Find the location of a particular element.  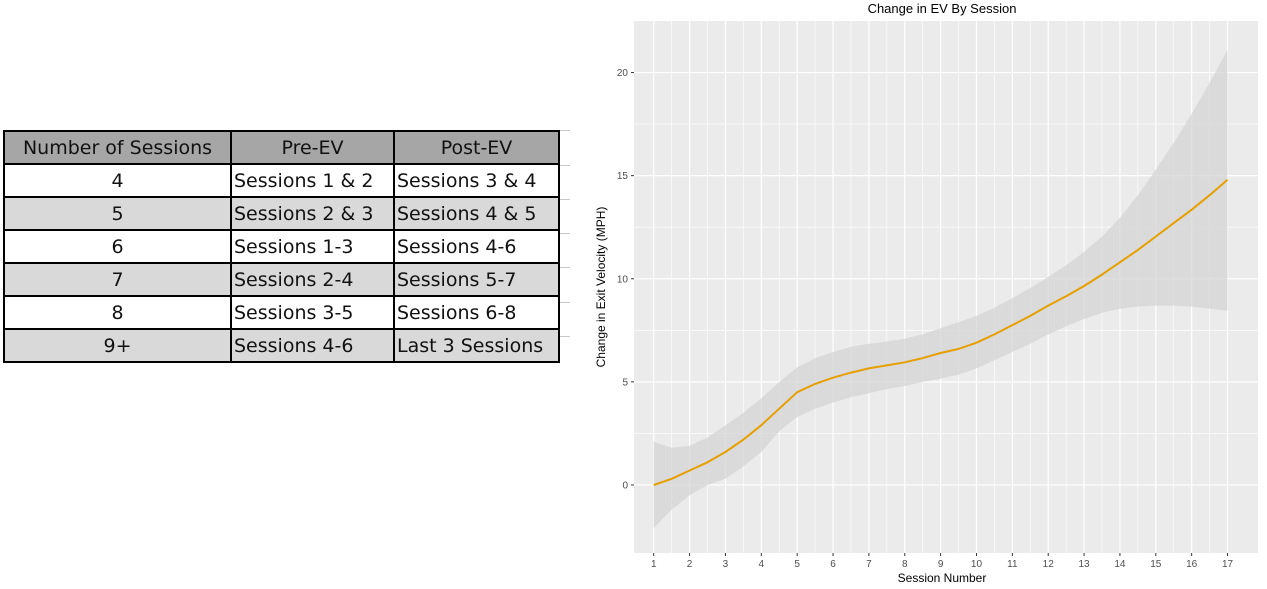

cell-sessions: 6 is located at coordinates (117, 246).